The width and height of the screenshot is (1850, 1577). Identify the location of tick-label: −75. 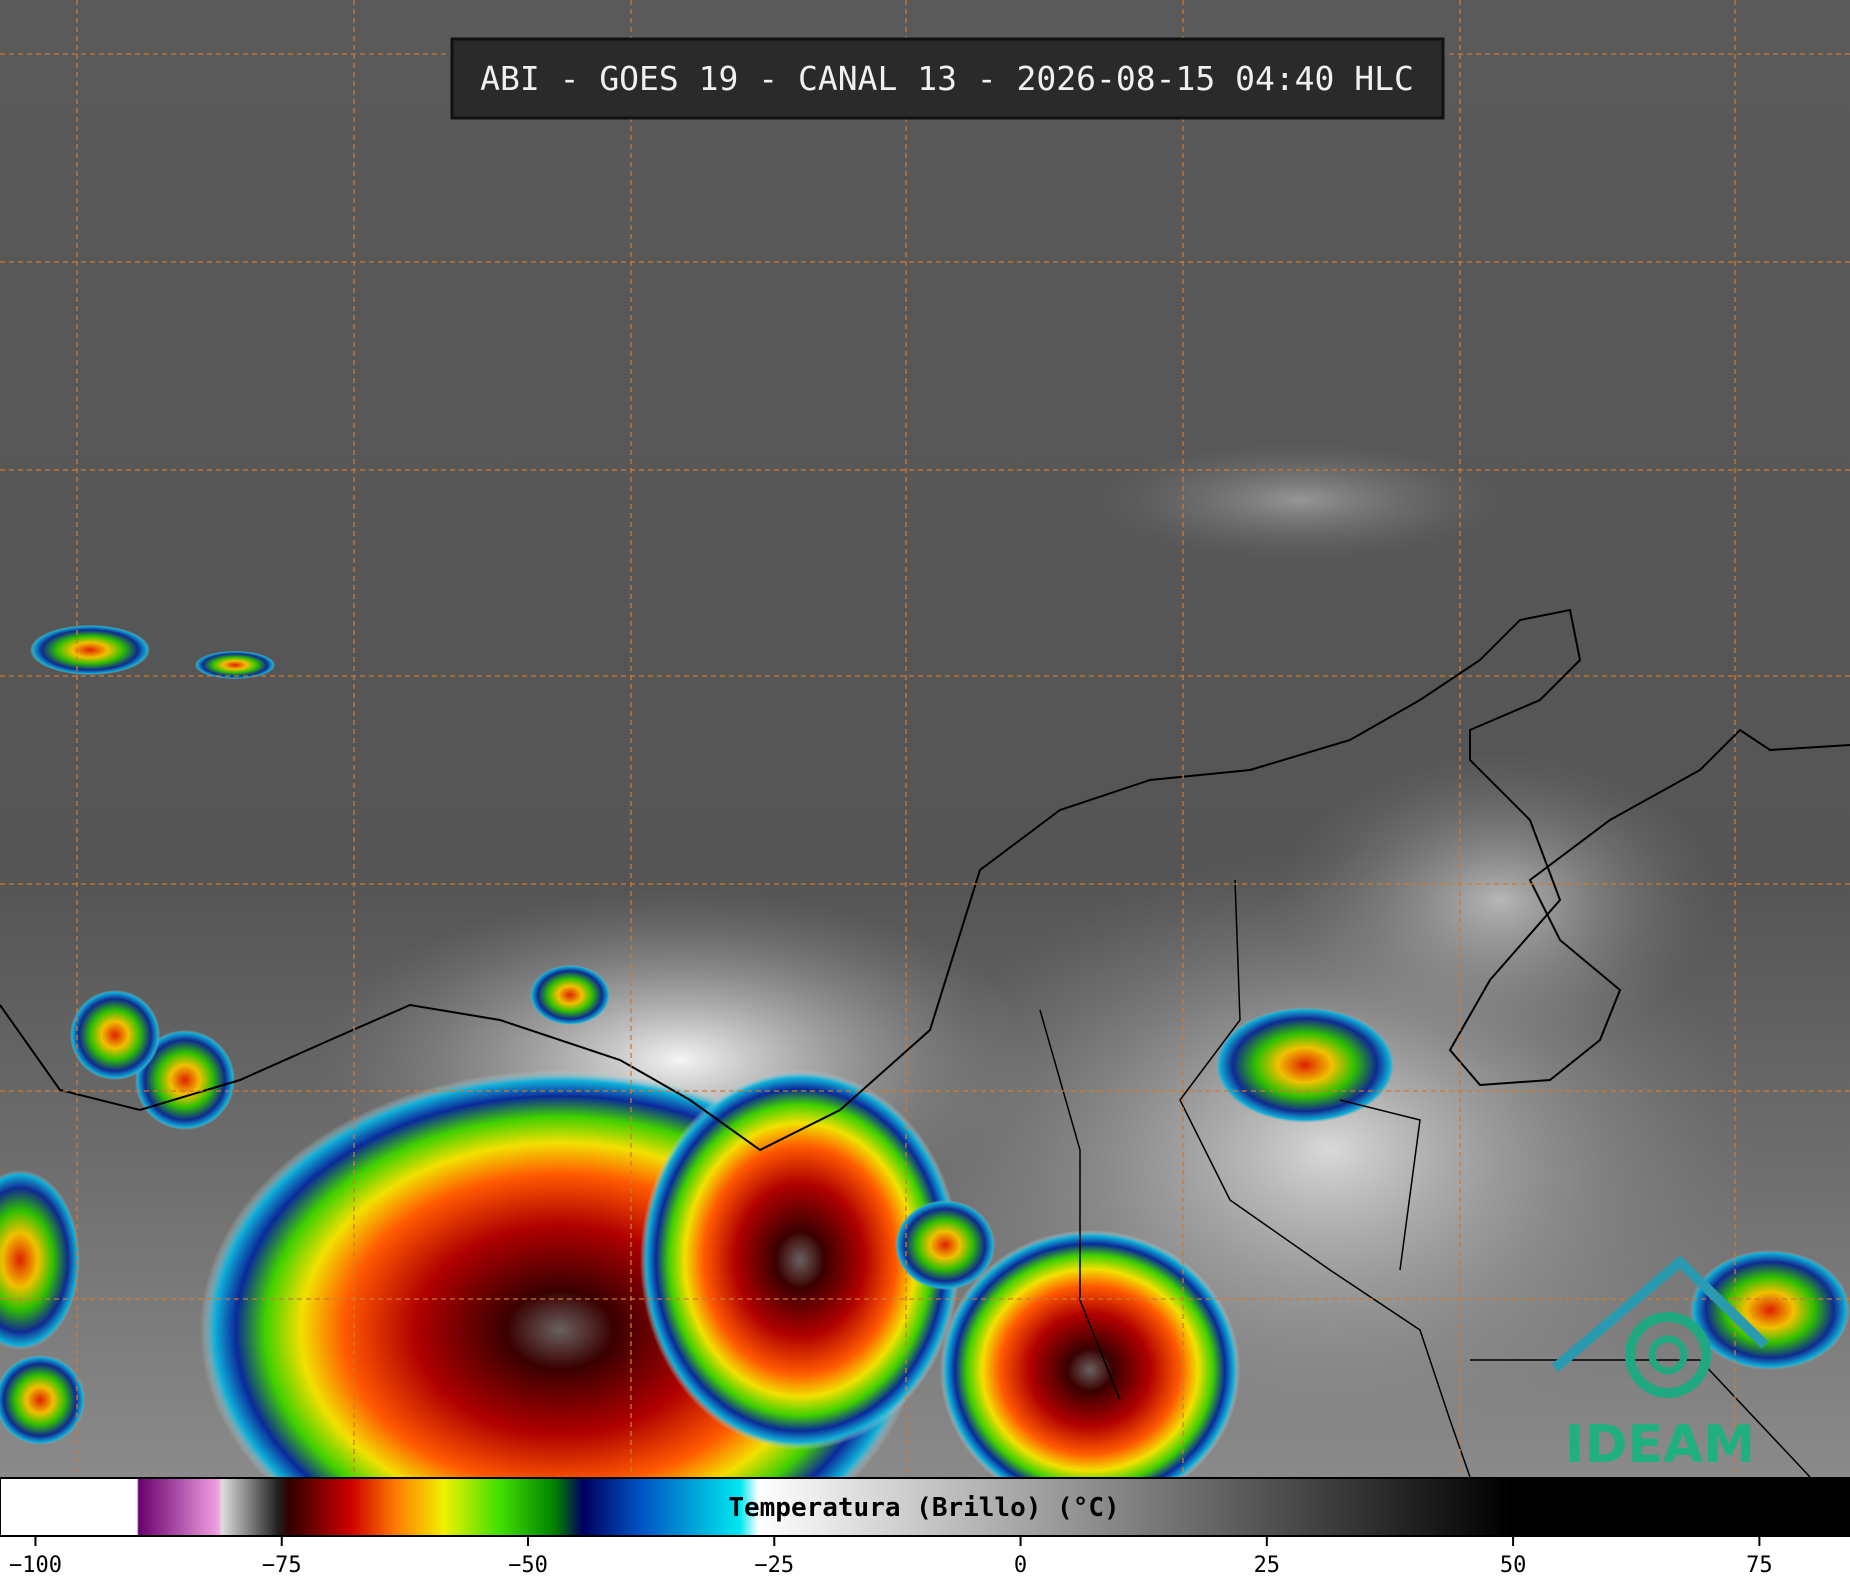
(282, 1565).